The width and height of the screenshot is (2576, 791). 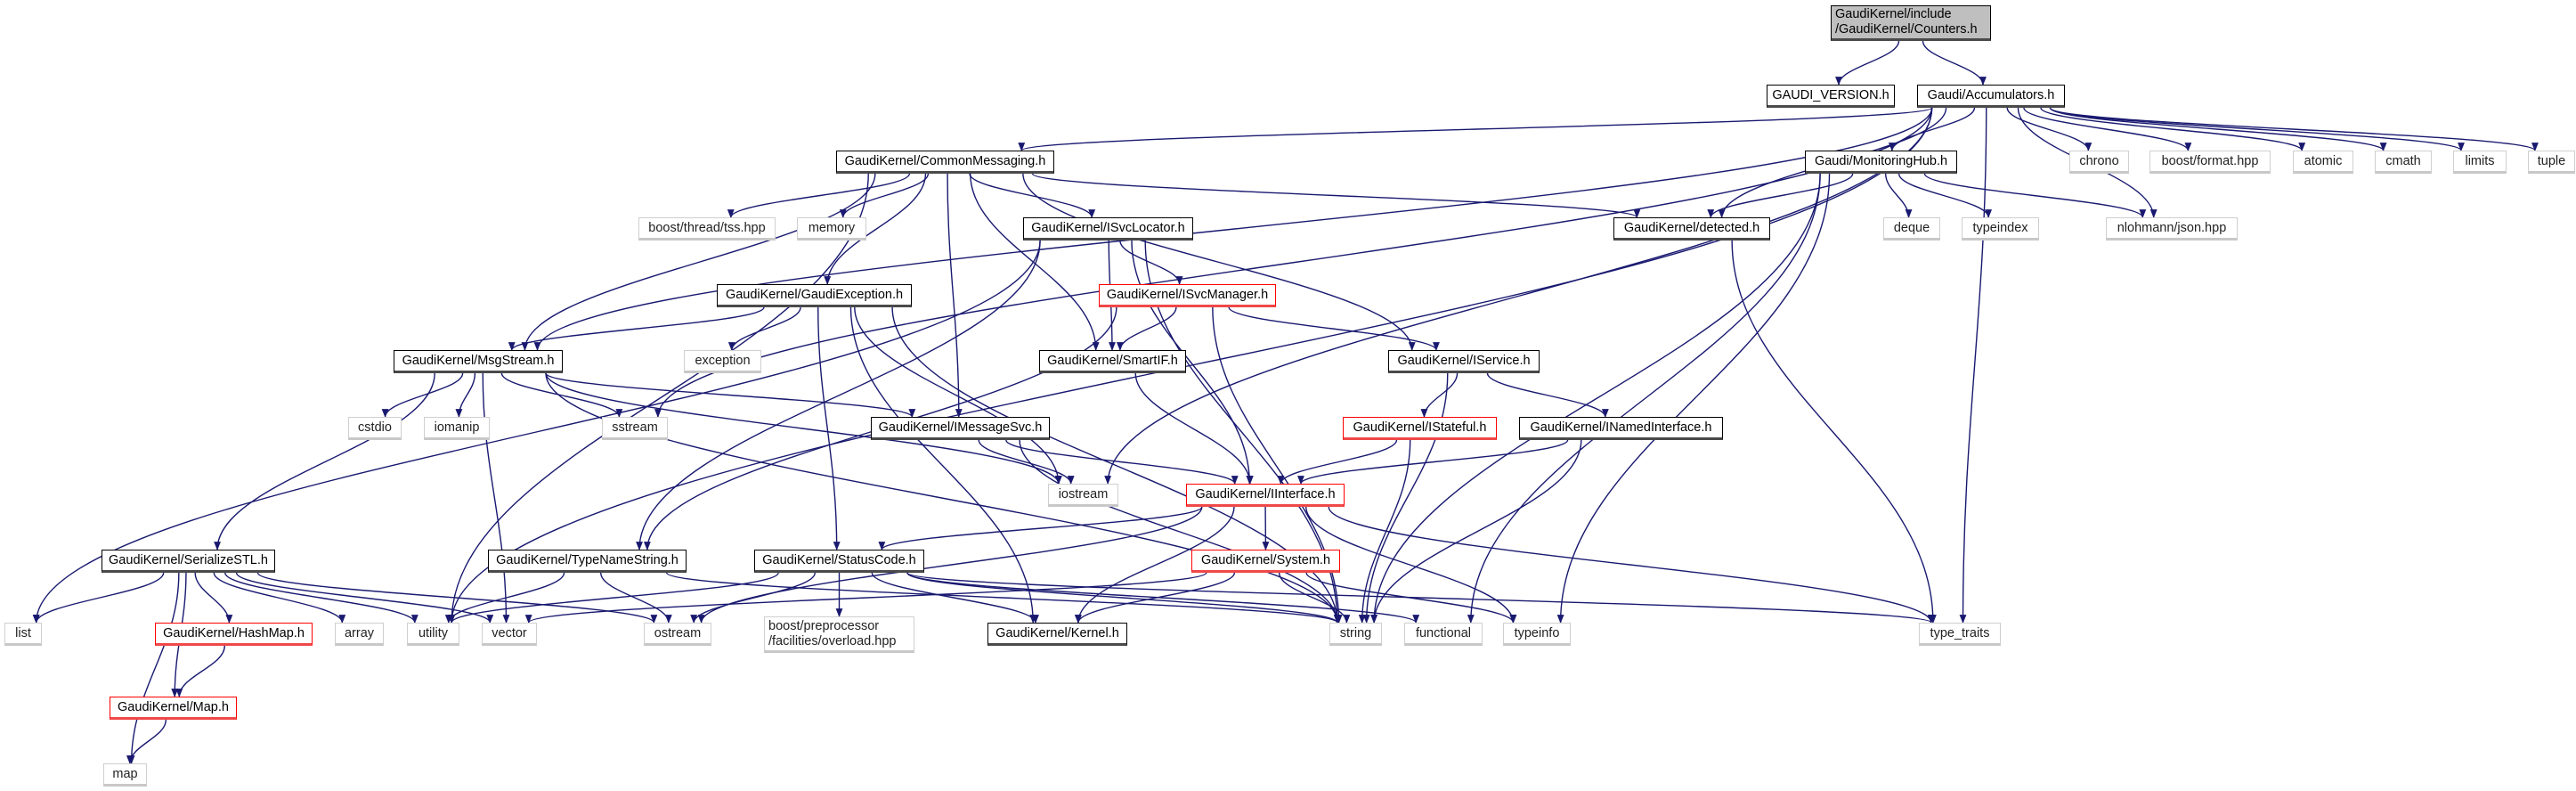 What do you see at coordinates (1954, 63) in the screenshot?
I see `edge-counters-to-accumulators` at bounding box center [1954, 63].